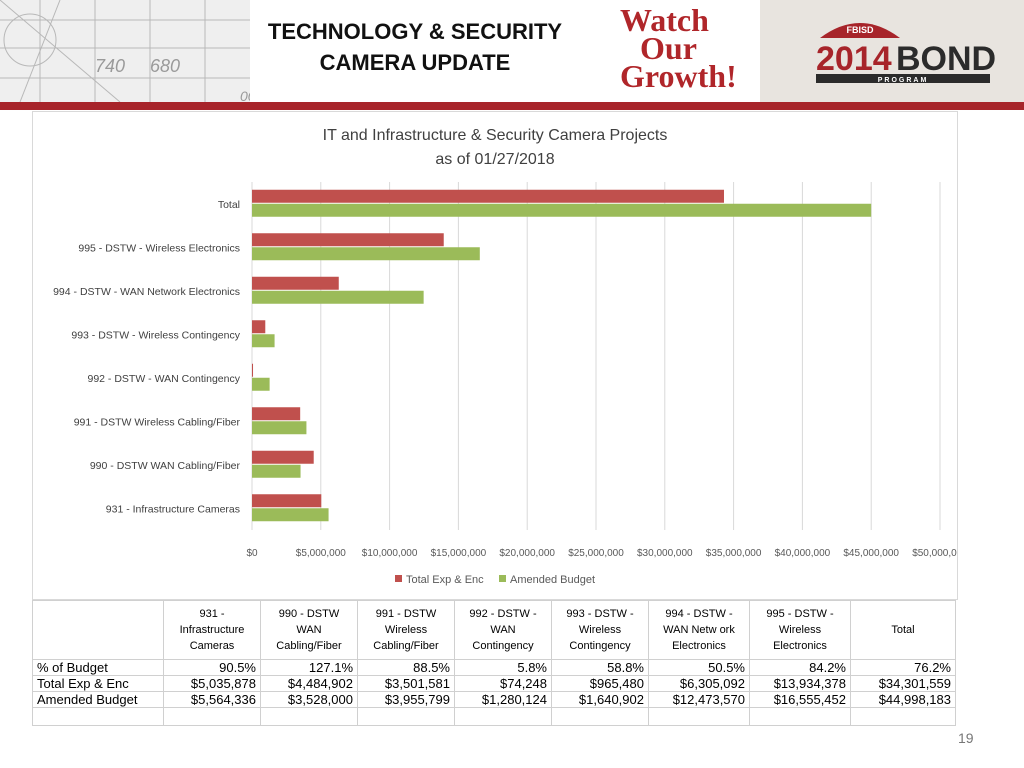 The height and width of the screenshot is (768, 1024). Describe the element at coordinates (390, 553) in the screenshot. I see `x-tick-label: $10,000,000` at that location.